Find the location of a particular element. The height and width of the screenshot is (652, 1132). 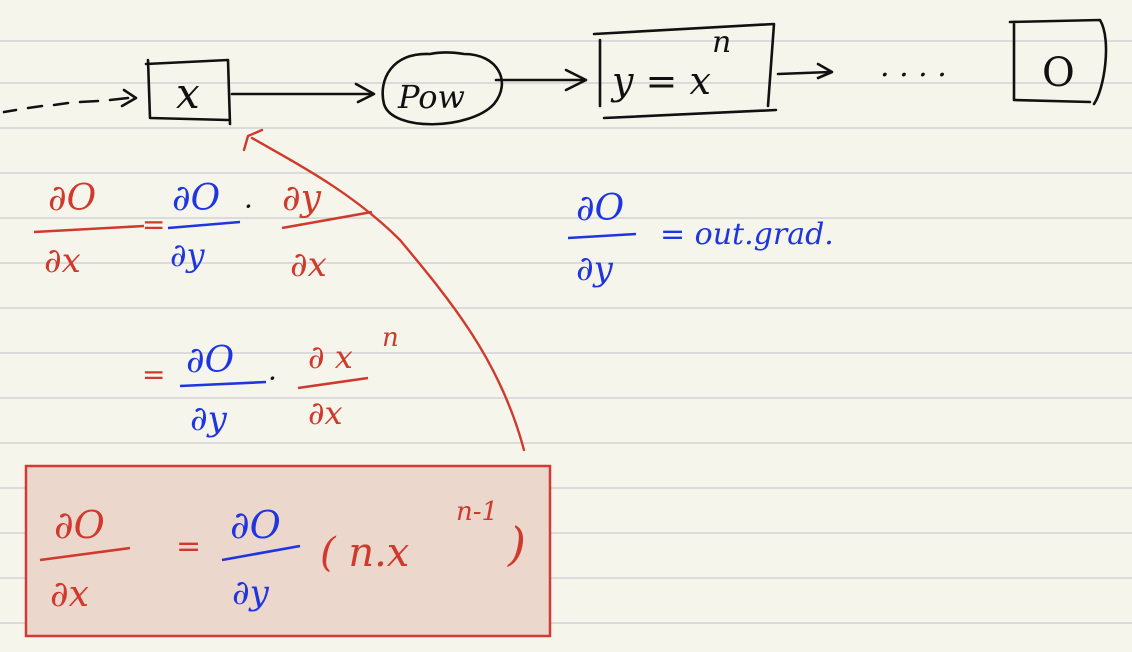

result-dO-num: ∂O is located at coordinates (79, 525).